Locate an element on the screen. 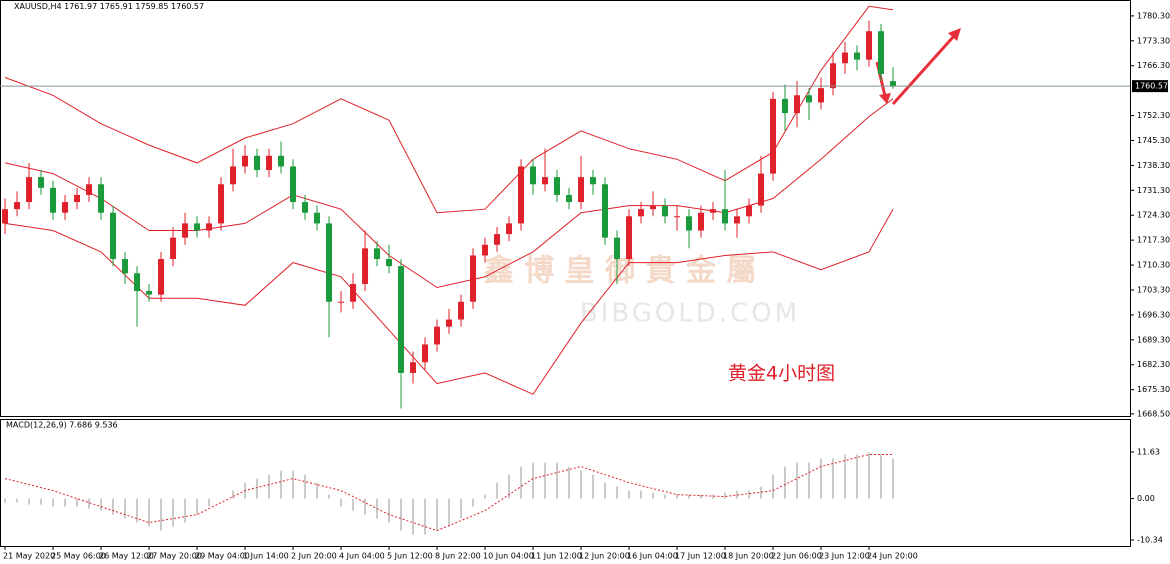  symbol: XAUUSD,H4 is located at coordinates (38, 6).